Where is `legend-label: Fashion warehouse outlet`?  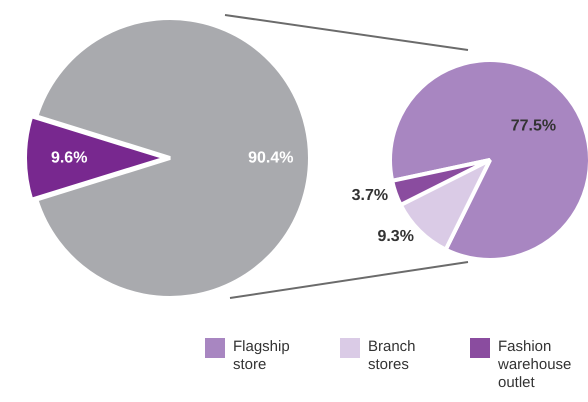 legend-label: Fashion warehouse outlet is located at coordinates (535, 365).